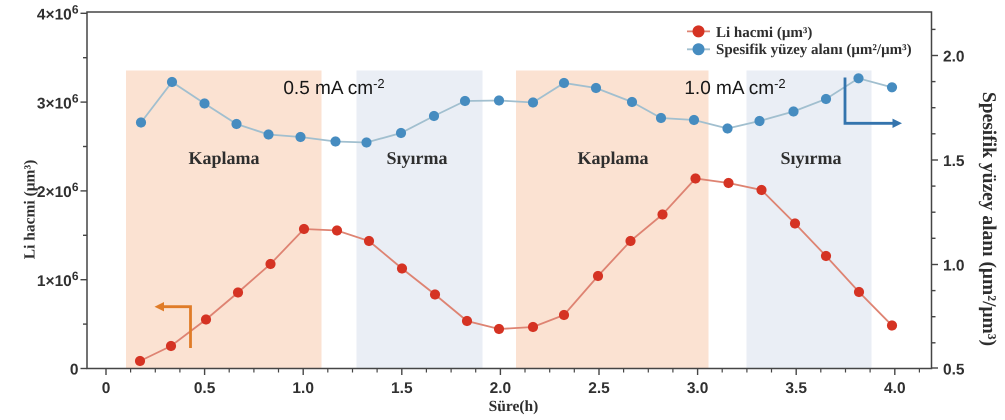 This screenshot has height=420, width=1005. Describe the element at coordinates (796, 388) in the screenshot. I see `svg-text: 3.5` at that location.